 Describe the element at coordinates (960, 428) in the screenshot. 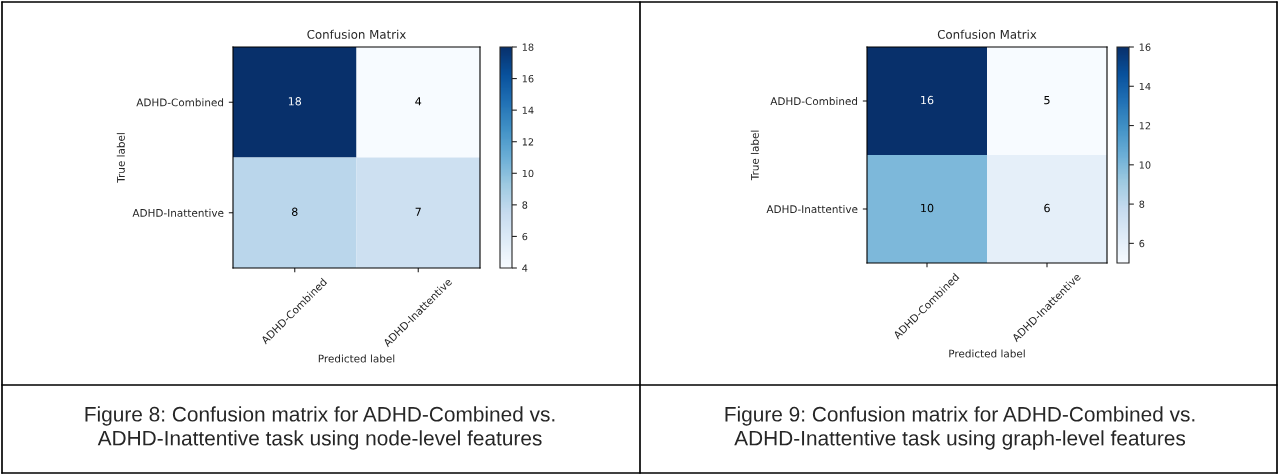

I see `caption: Figure 9: Confusion matrix for ADHD-Combined vs. ADHD-Inattentive task using graph-level features` at that location.